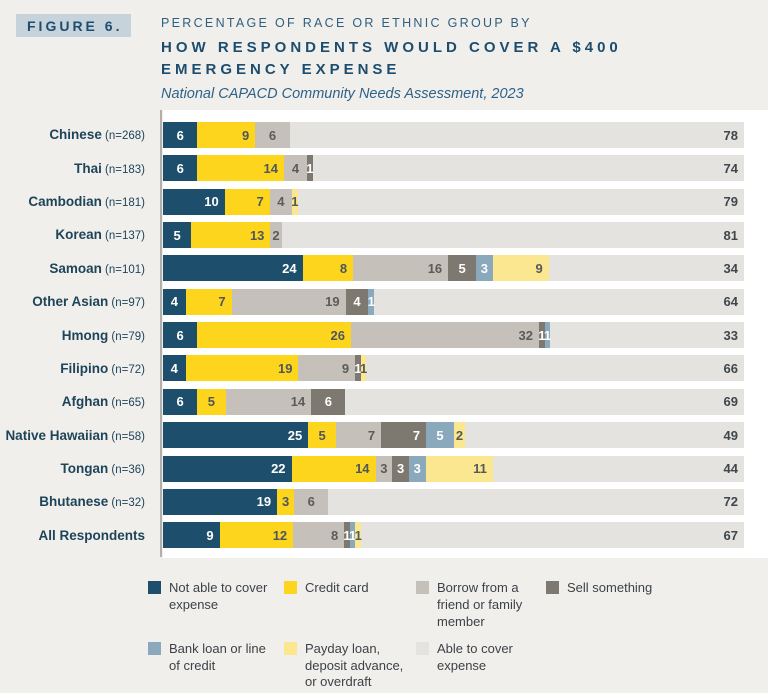 This screenshot has height=693, width=768. What do you see at coordinates (328, 401) in the screenshot?
I see `segment-sell: 6` at bounding box center [328, 401].